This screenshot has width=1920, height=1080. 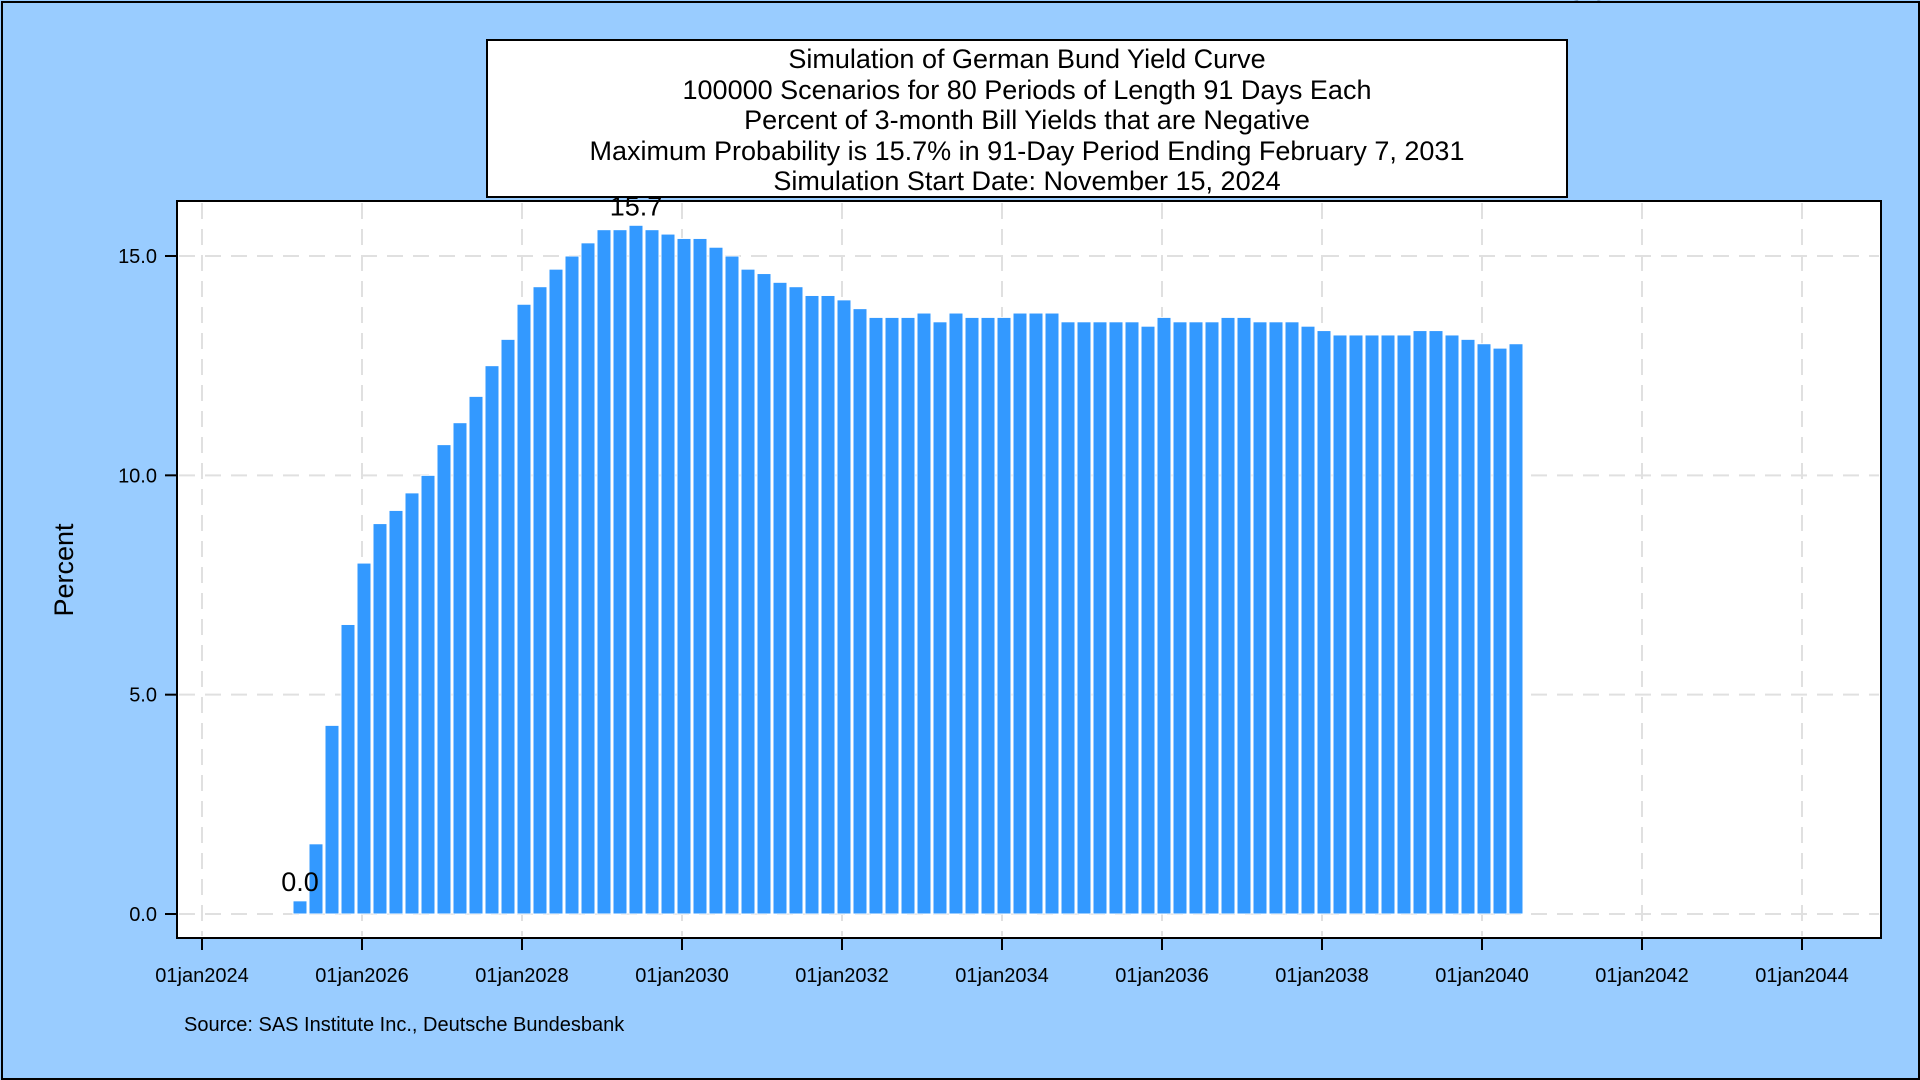 I want to click on x-tick-label: 01jan2038, so click(x=1321, y=976).